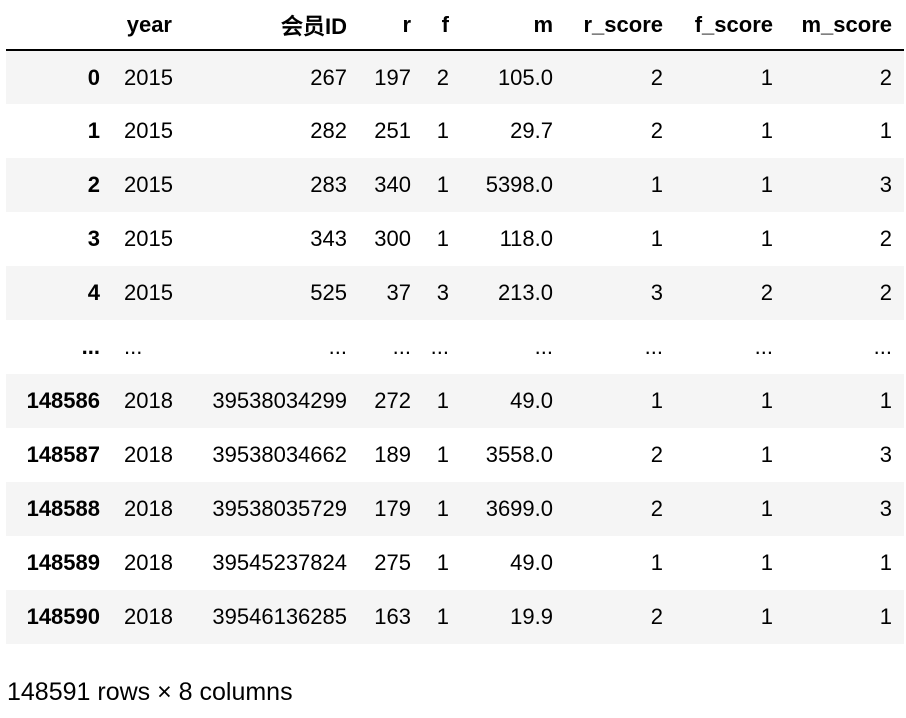  I want to click on row-index: 1, so click(93, 130).